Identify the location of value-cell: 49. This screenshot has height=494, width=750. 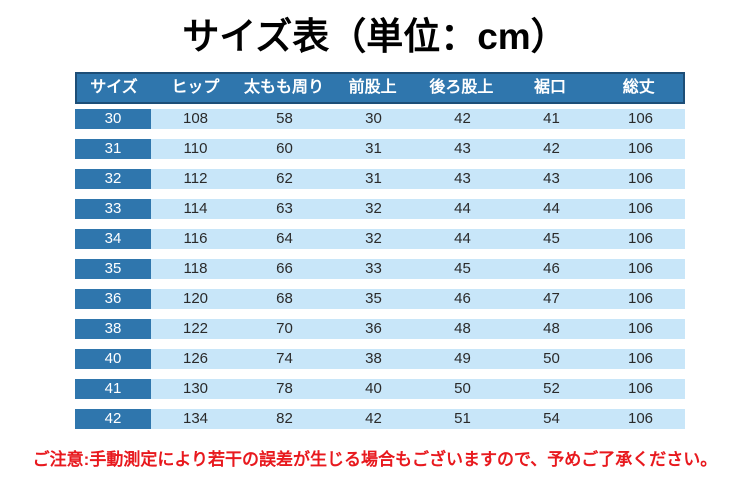
(462, 359).